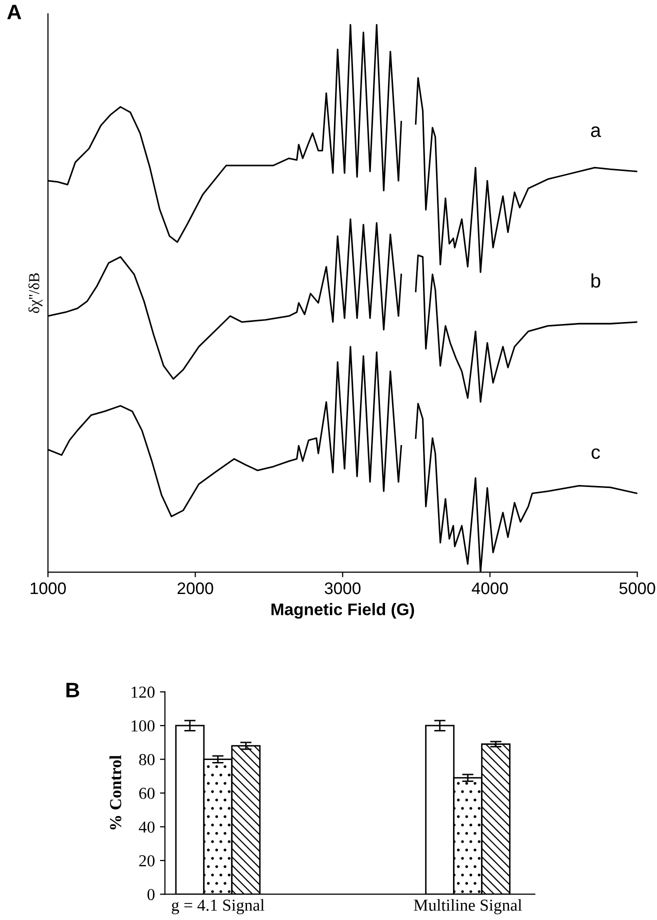 This screenshot has height=920, width=657. I want to click on series-label: c, so click(596, 454).